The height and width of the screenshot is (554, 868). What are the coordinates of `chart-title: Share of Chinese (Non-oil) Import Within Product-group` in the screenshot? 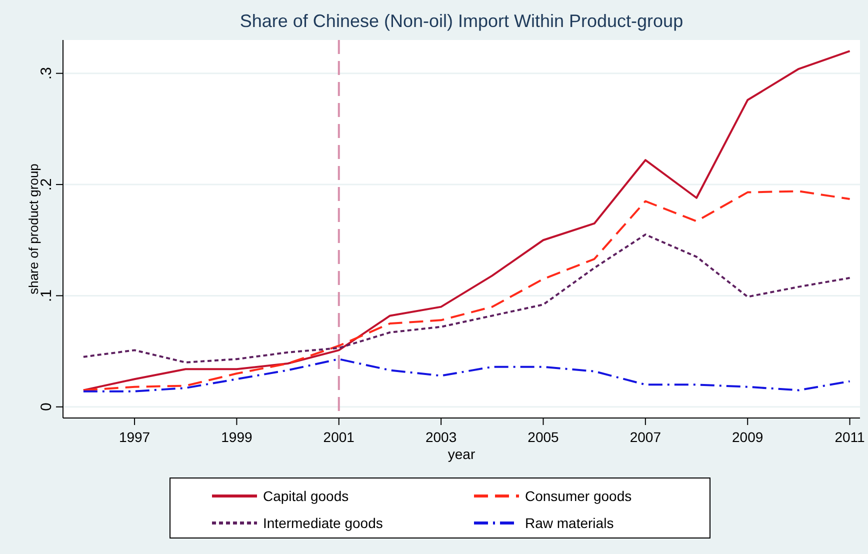 It's located at (462, 21).